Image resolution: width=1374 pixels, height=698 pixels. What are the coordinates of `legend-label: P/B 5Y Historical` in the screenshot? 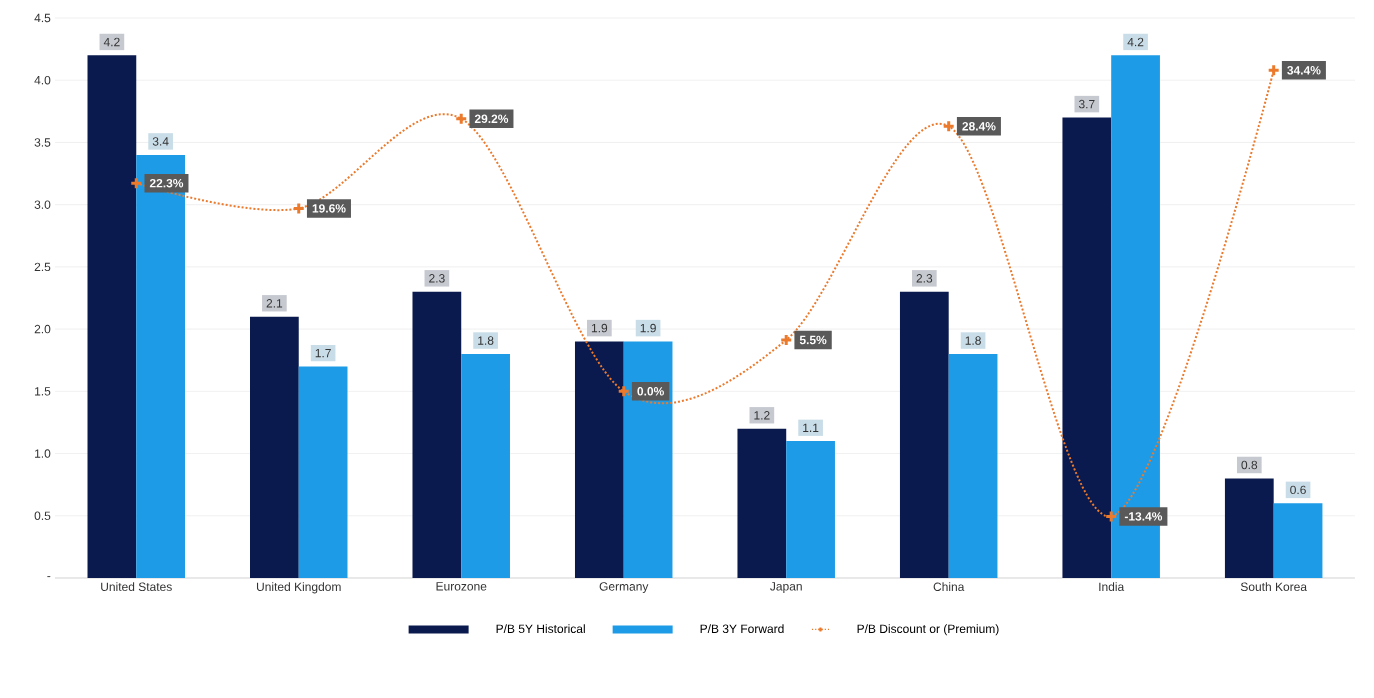 It's located at (540, 628).